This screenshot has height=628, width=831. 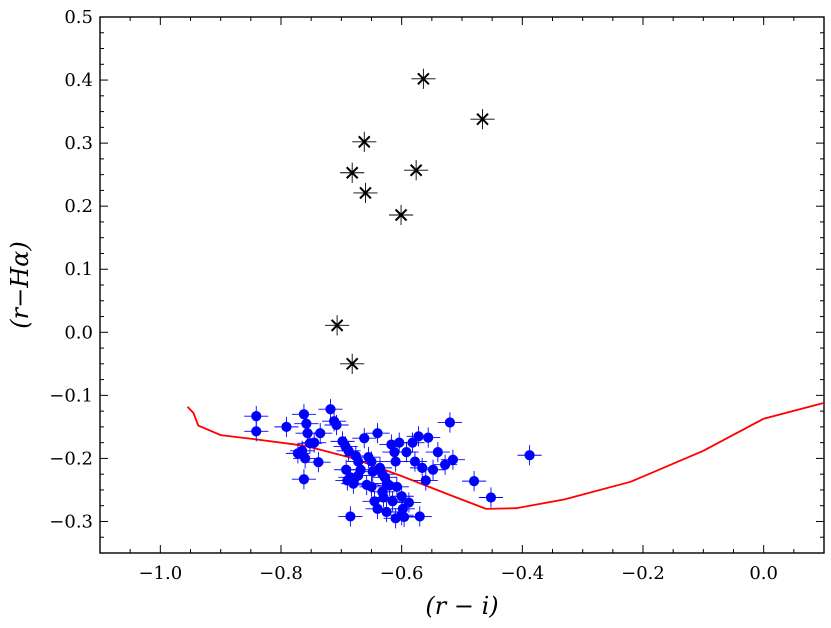 What do you see at coordinates (71, 521) in the screenshot?
I see `y-tick-label: −0.3` at bounding box center [71, 521].